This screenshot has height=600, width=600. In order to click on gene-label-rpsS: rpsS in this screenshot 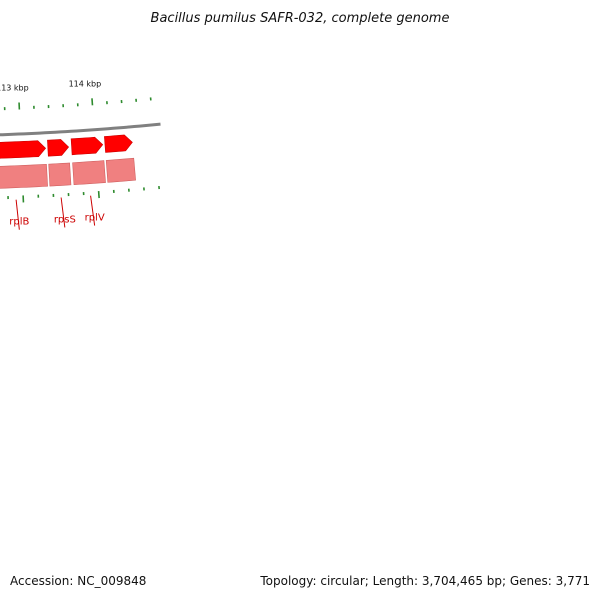, I will do `click(65, 219)`.